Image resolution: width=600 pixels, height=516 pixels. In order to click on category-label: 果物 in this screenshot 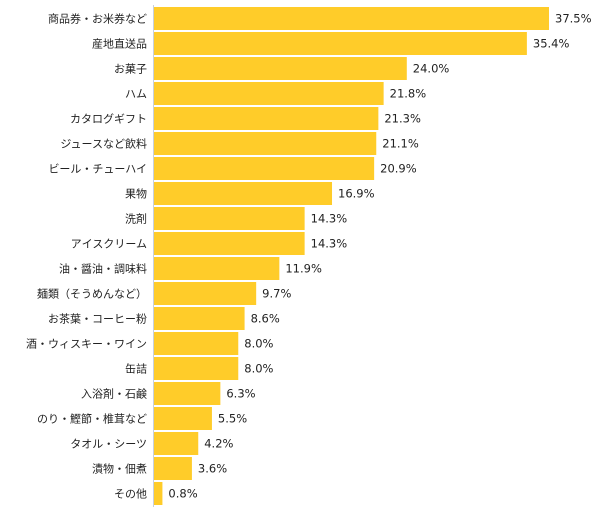, I will do `click(136, 194)`.